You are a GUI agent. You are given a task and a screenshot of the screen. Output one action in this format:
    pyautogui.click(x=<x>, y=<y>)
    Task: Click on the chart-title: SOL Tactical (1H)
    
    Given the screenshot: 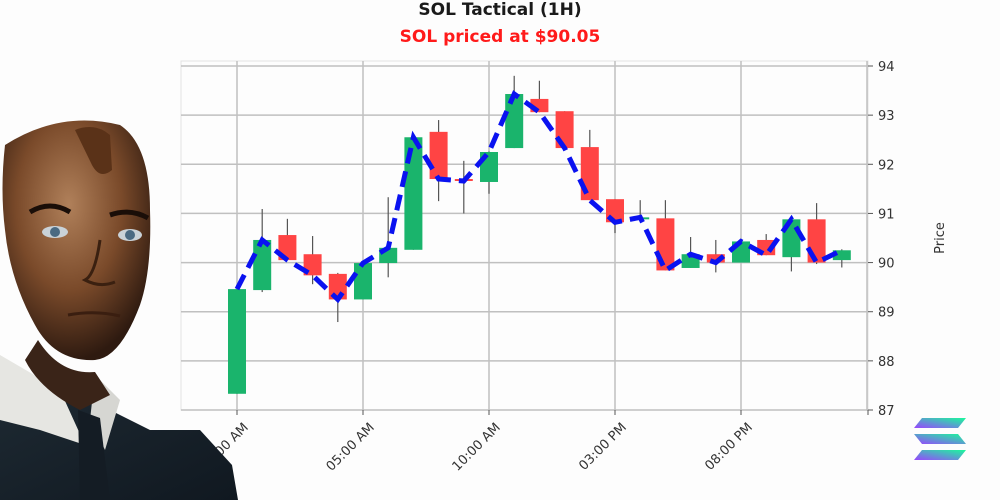 What is the action you would take?
    pyautogui.click(x=500, y=10)
    